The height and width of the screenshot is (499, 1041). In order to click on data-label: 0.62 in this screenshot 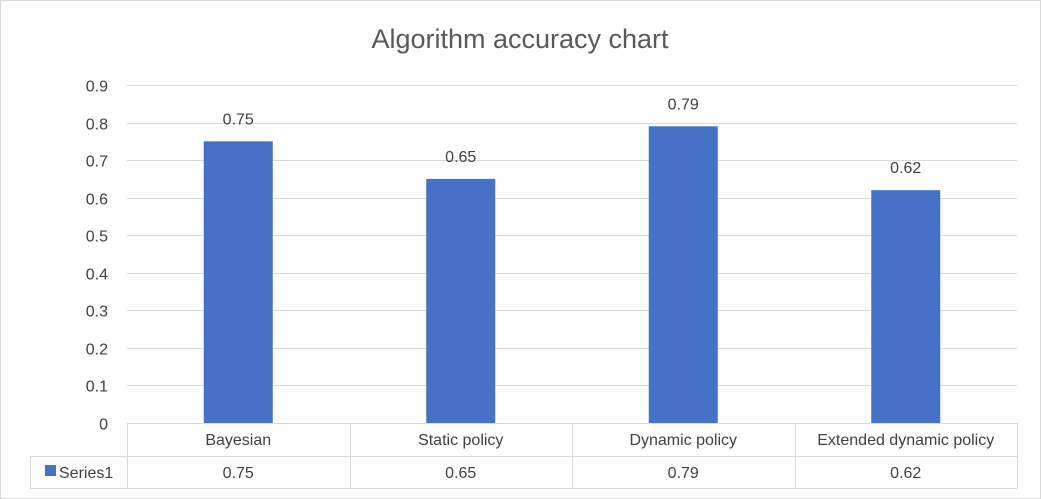, I will do `click(905, 168)`.